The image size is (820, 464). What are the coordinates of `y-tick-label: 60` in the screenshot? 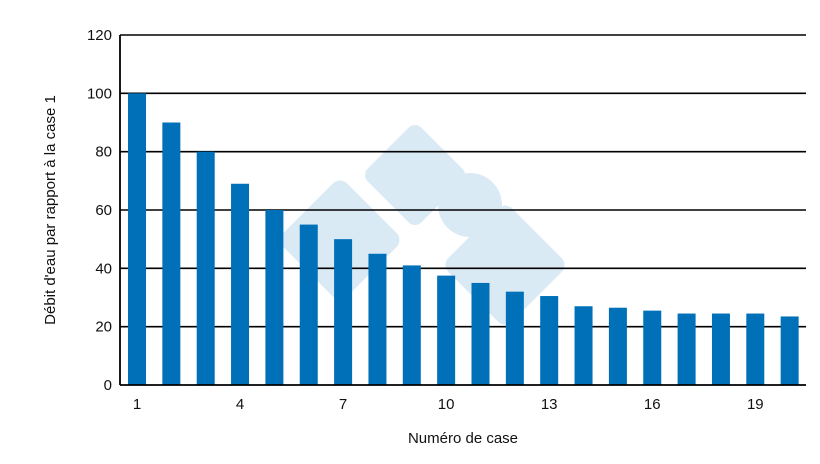 It's located at (103, 210).